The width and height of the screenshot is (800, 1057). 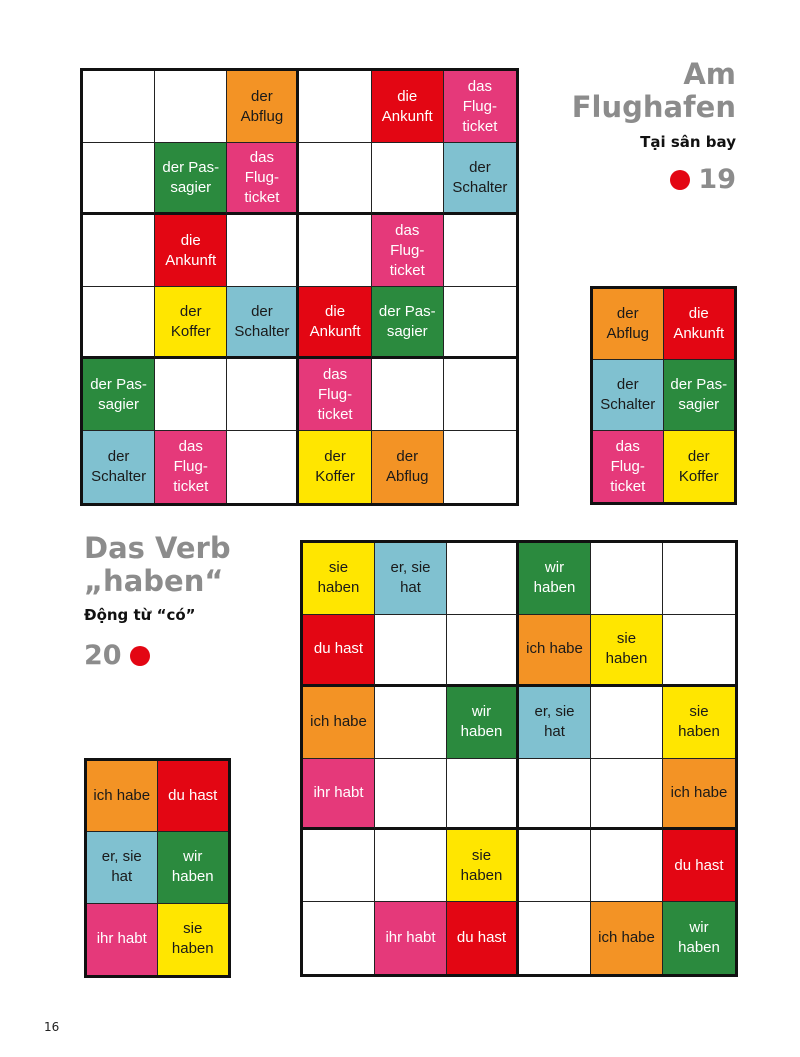 I want to click on number-text: 19, so click(x=717, y=179).